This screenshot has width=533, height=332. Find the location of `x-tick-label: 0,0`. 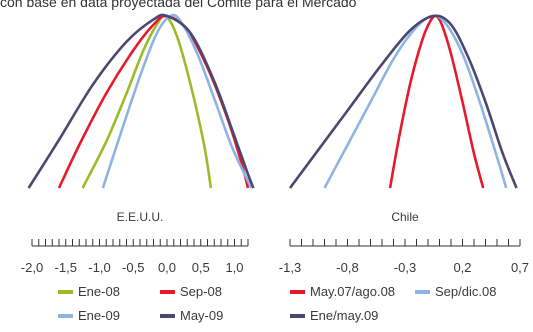

x-tick-label: 0,0 is located at coordinates (167, 267).